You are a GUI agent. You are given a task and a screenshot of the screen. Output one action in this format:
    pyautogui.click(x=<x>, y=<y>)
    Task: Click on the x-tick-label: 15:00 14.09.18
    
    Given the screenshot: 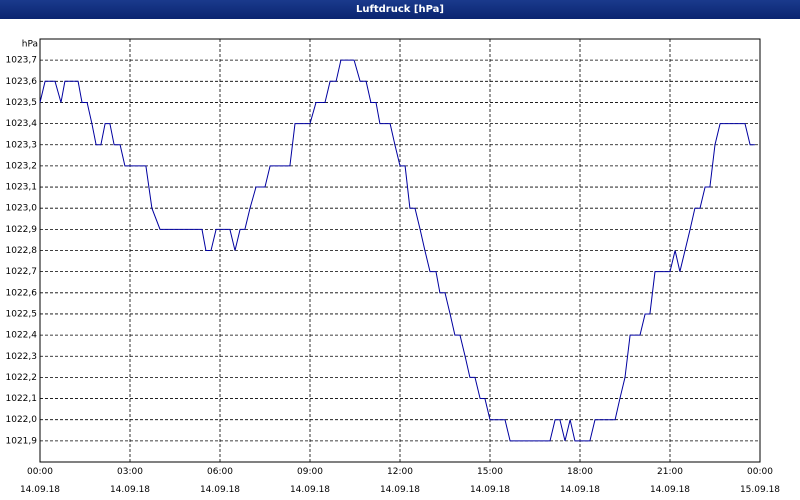 What is the action you would take?
    pyautogui.click(x=490, y=481)
    